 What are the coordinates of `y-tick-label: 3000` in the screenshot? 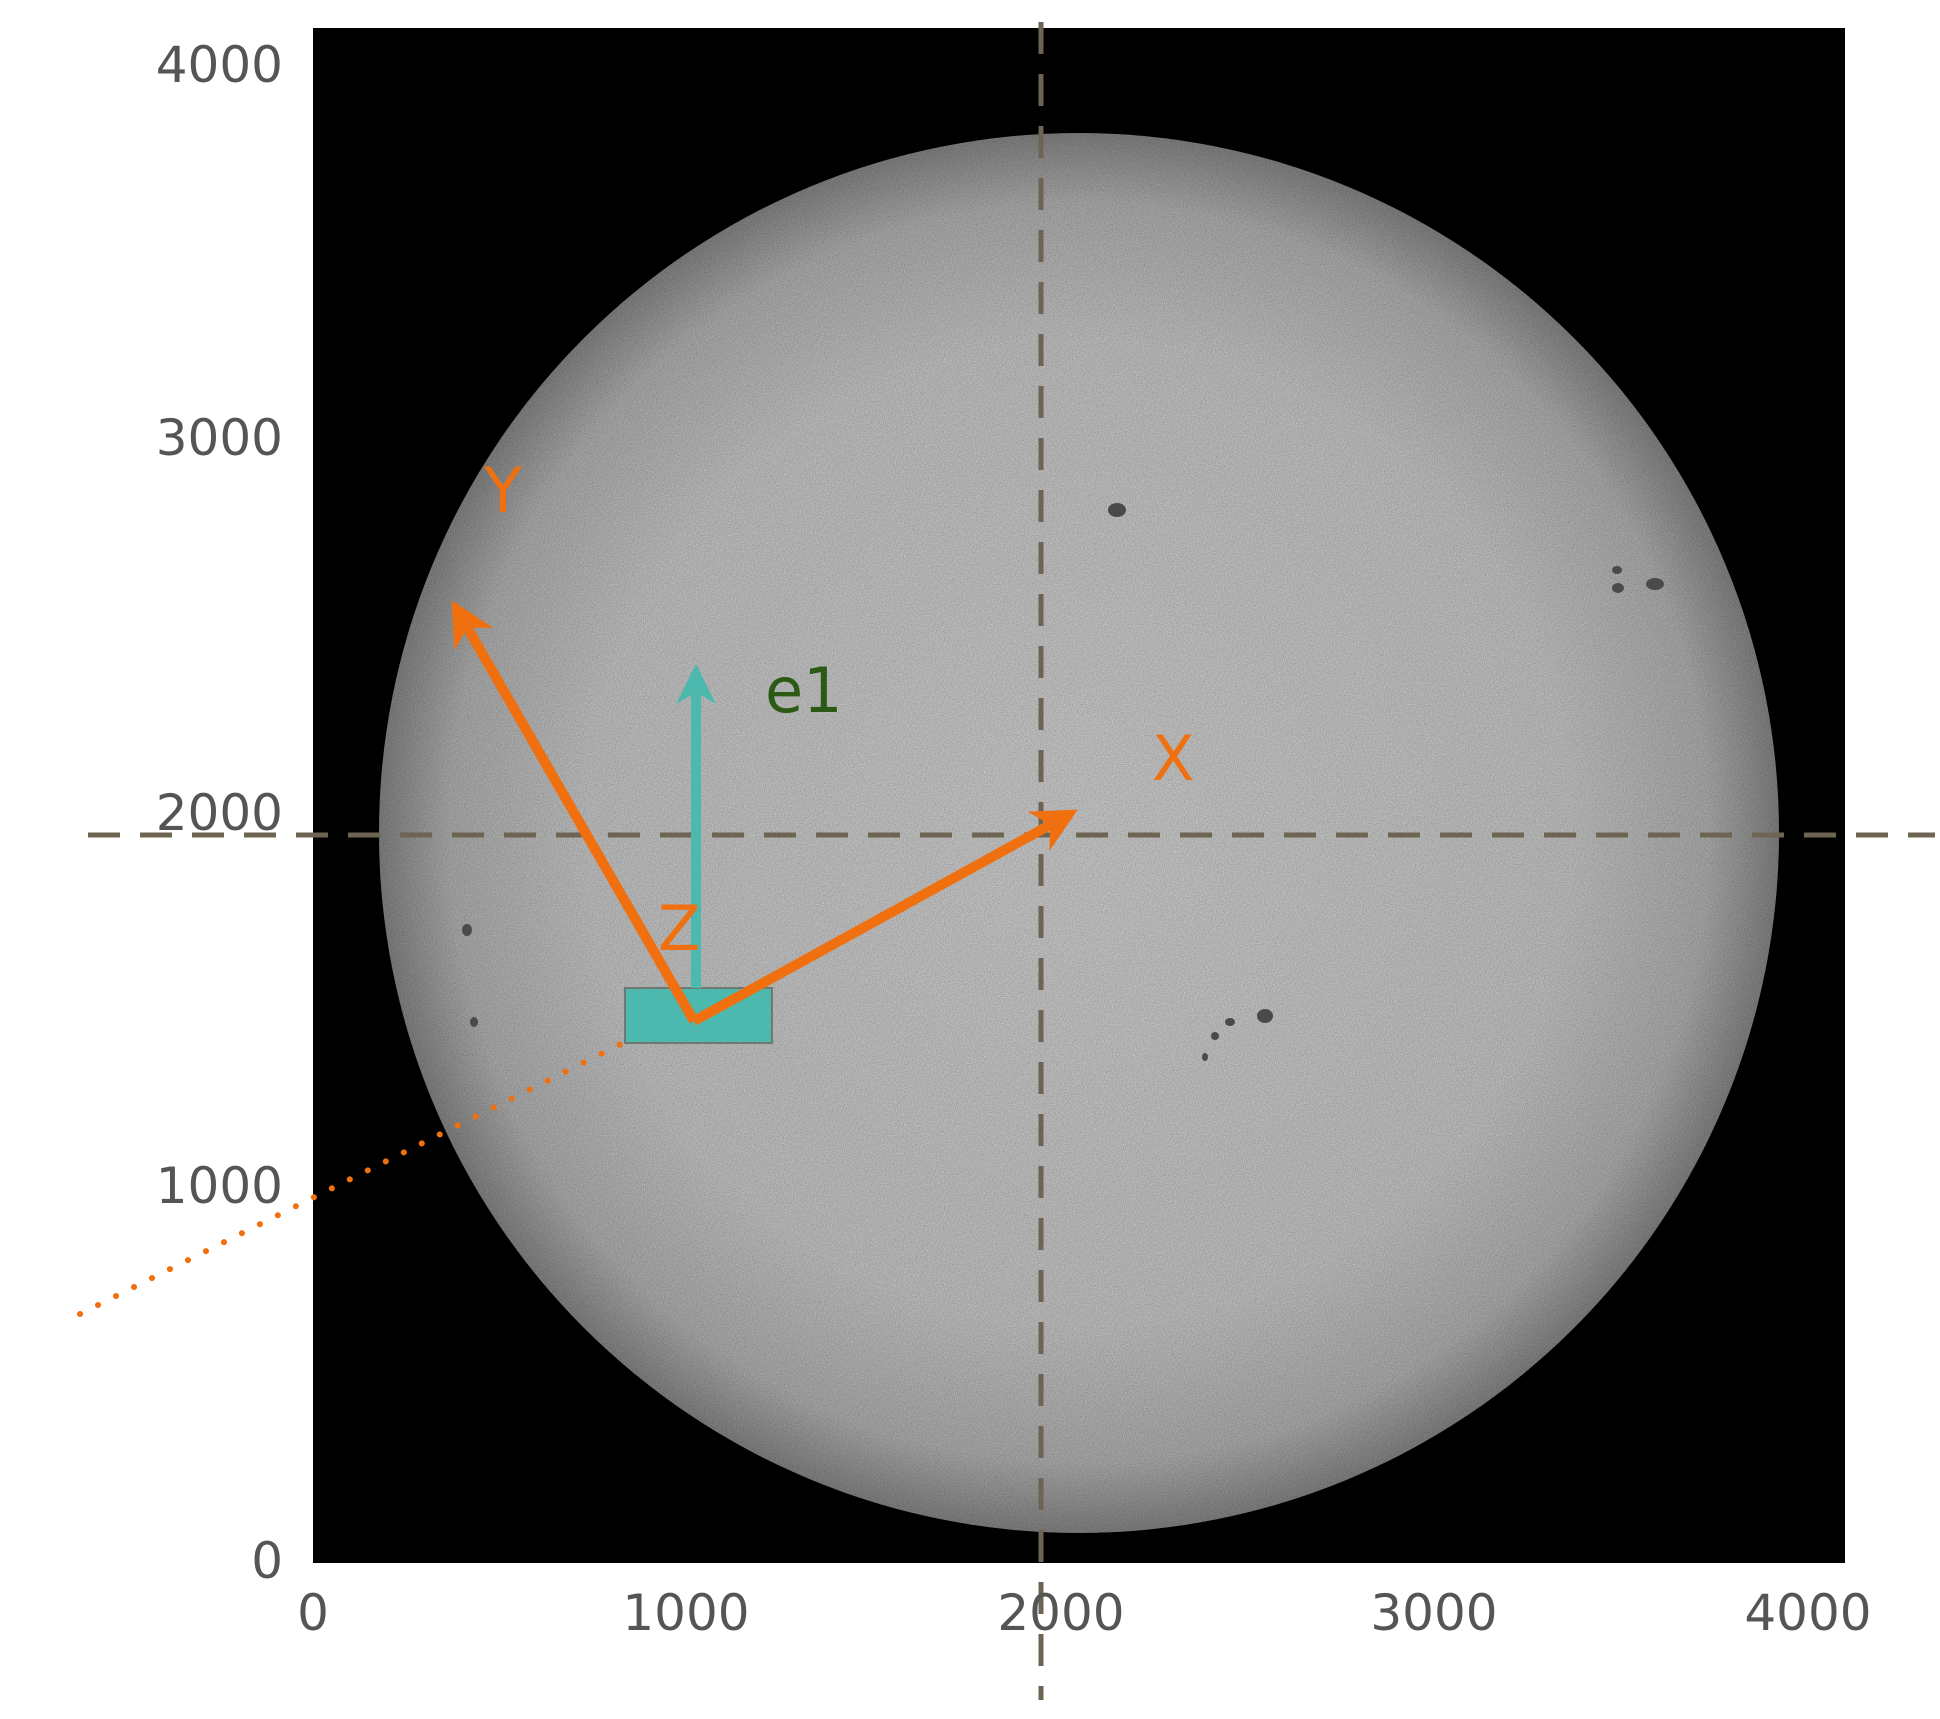 It's located at (219, 438).